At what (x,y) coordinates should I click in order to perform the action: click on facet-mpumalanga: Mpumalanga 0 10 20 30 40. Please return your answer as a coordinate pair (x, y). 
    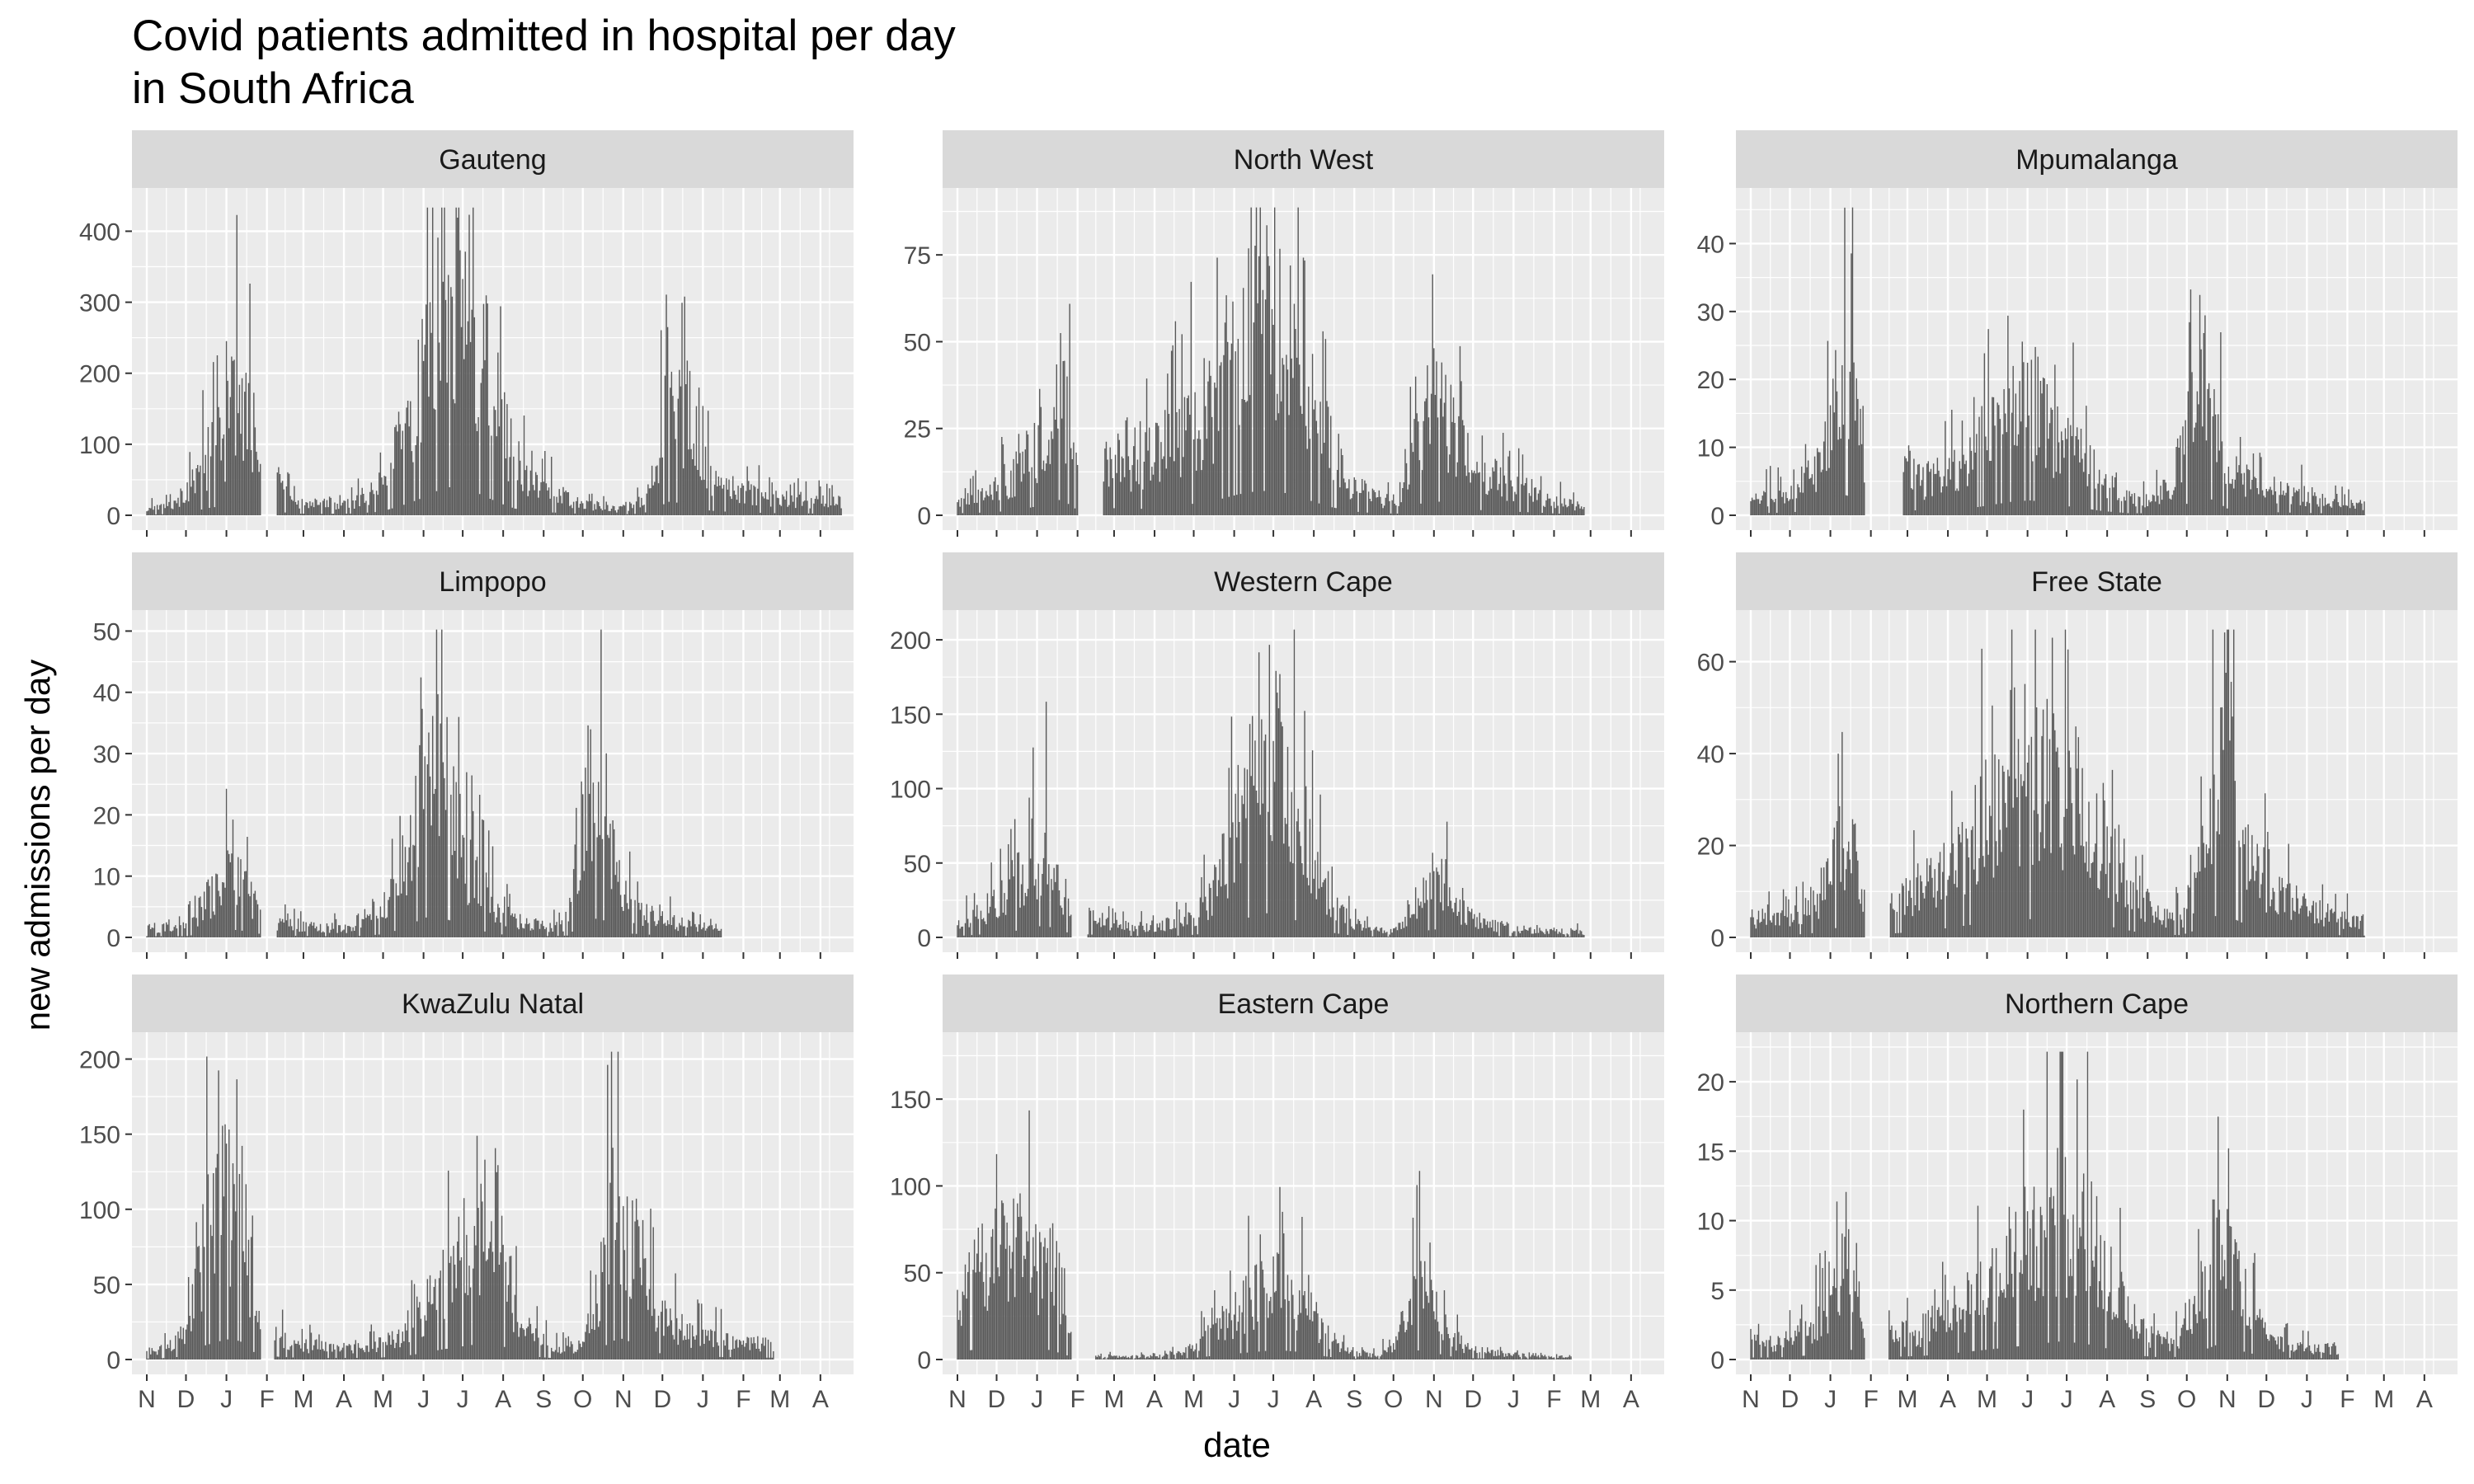
    Looking at the image, I should click on (2077, 333).